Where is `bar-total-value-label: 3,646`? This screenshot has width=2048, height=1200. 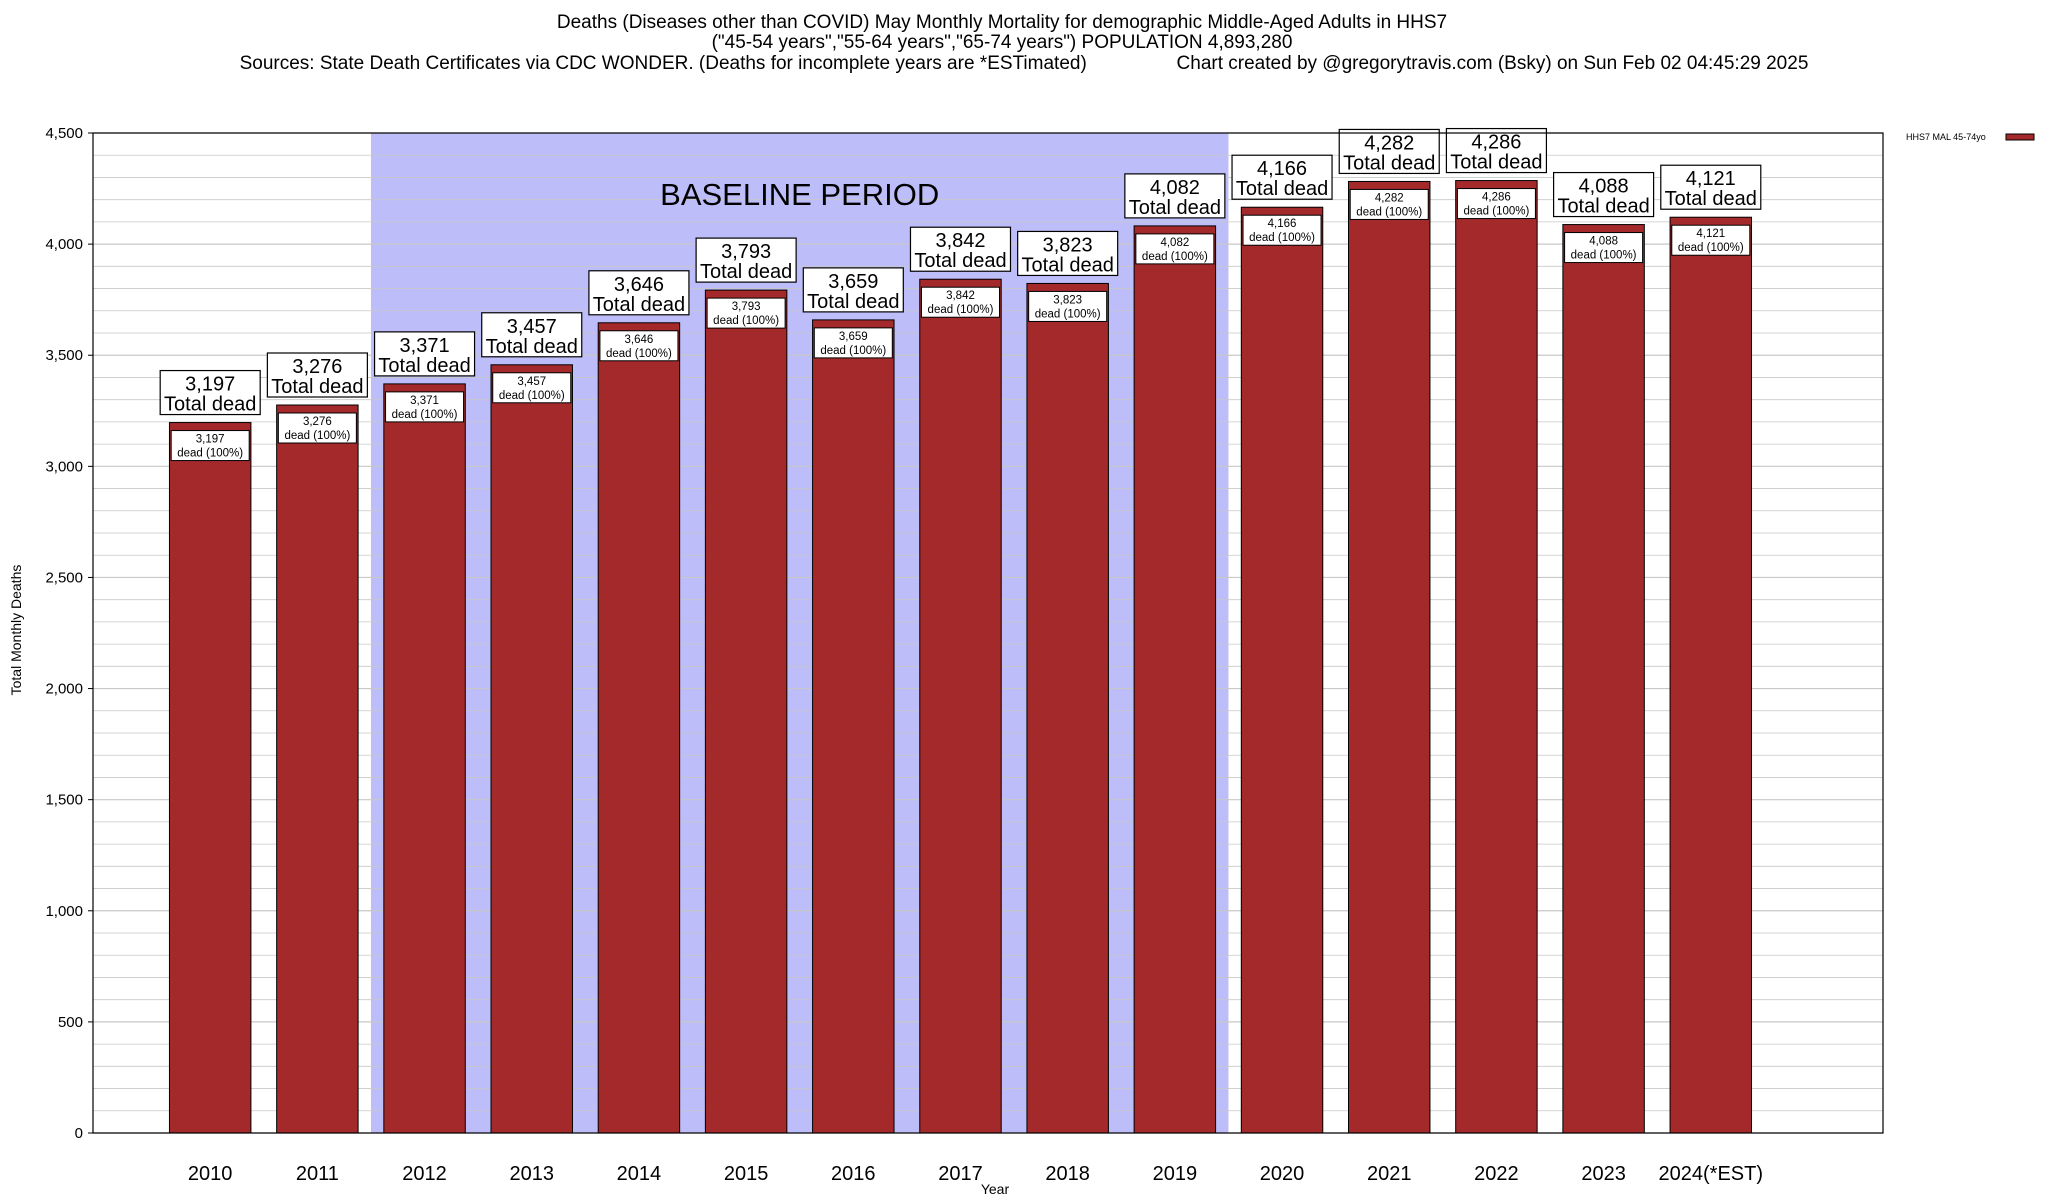
bar-total-value-label: 3,646 is located at coordinates (639, 285).